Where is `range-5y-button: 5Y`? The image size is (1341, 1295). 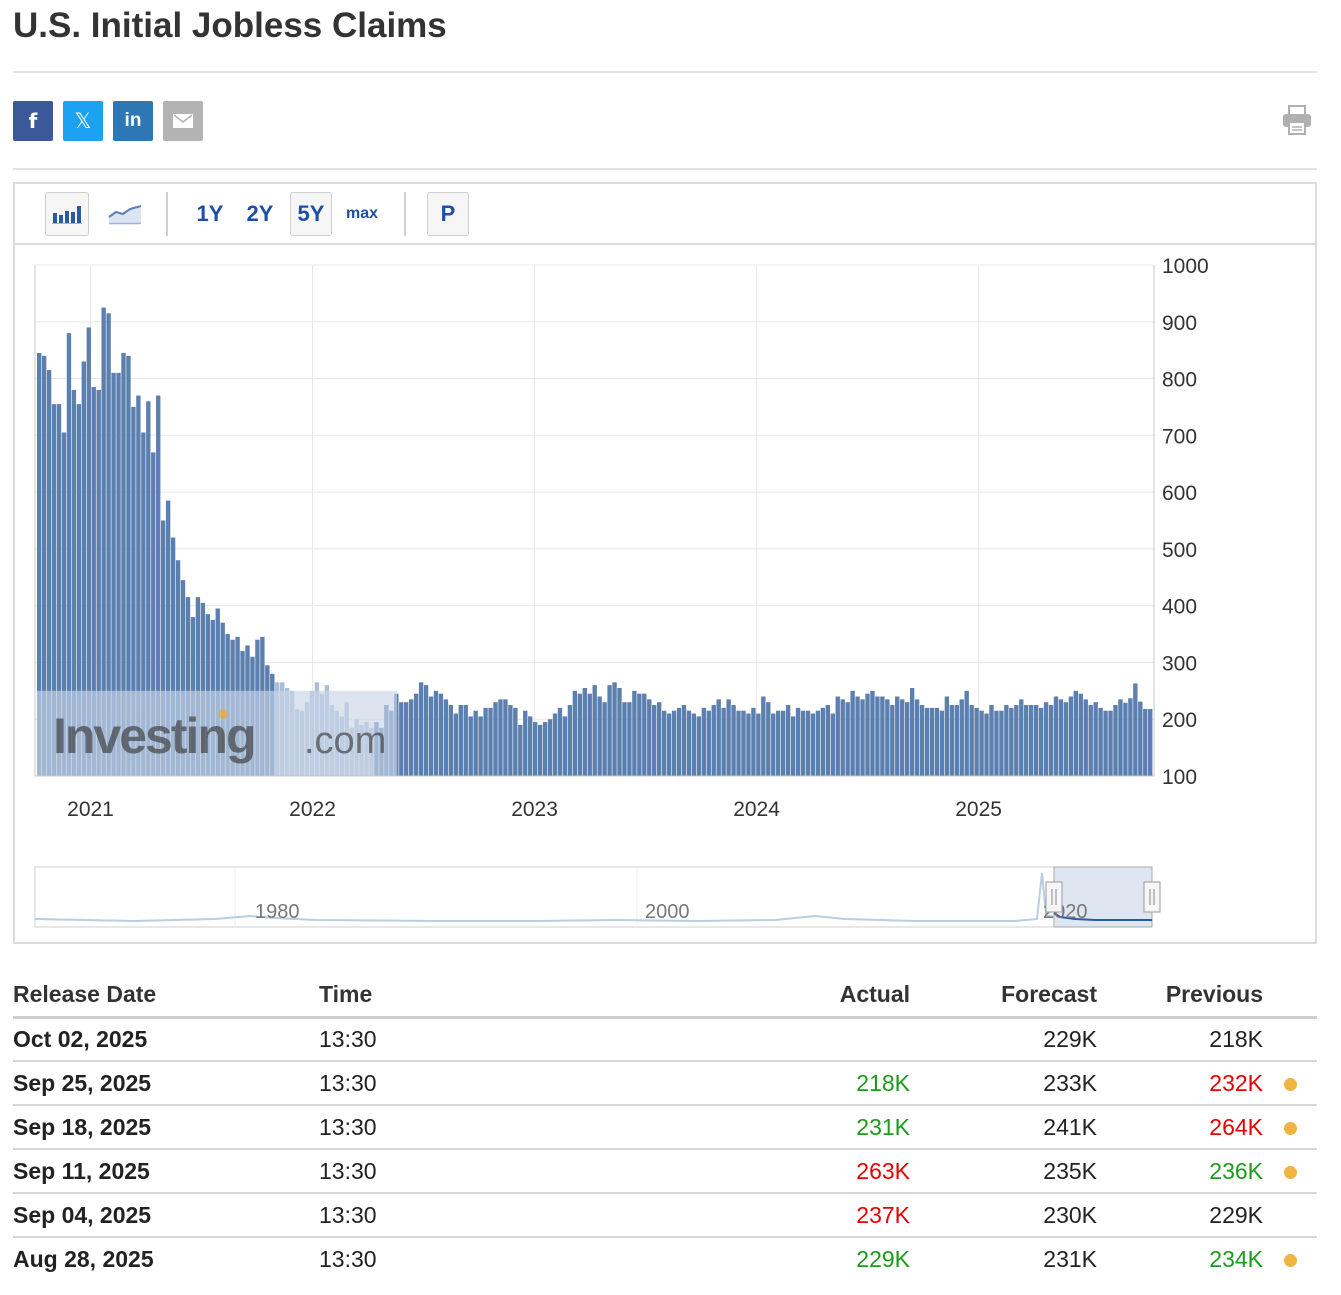
range-5y-button: 5Y is located at coordinates (311, 214).